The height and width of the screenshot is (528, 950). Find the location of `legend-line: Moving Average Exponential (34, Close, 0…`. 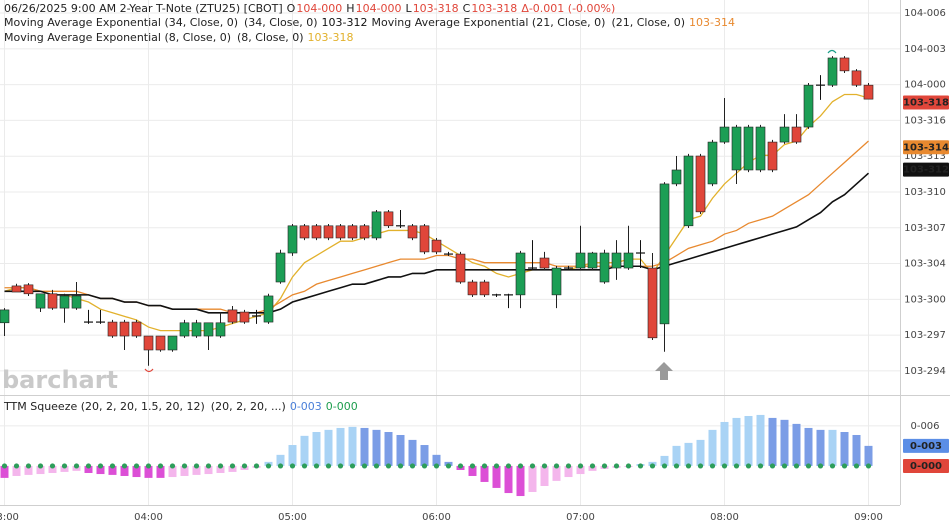

legend-line: Moving Average Exponential (34, Close, 0… is located at coordinates (369, 22).